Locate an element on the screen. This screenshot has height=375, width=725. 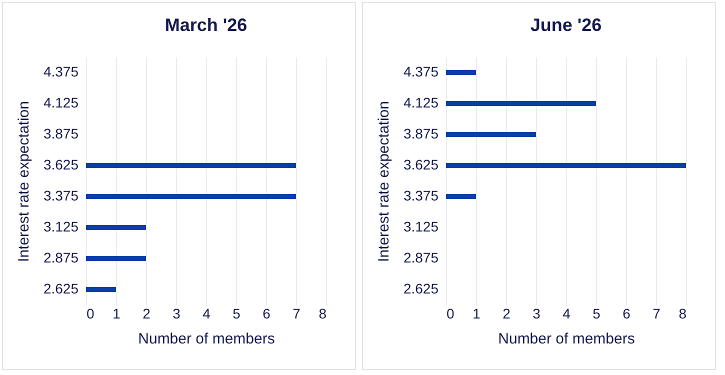
chart-title: June '26 is located at coordinates (566, 25).